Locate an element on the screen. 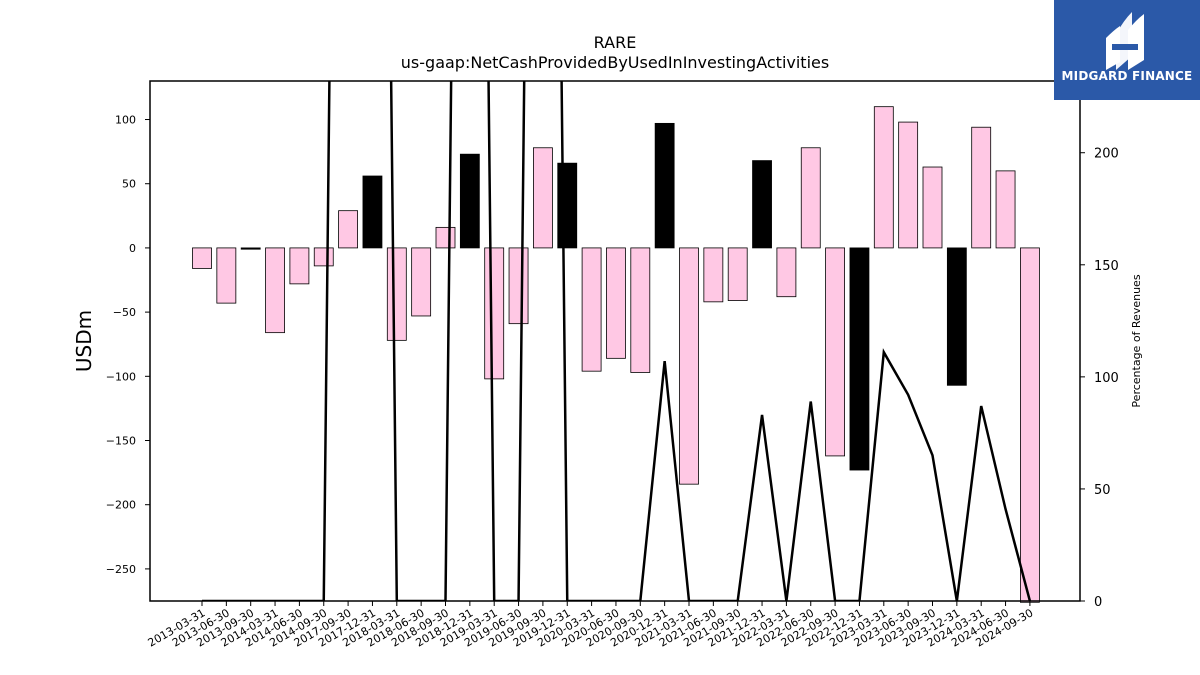  chart-title: RARE is located at coordinates (615, 42).